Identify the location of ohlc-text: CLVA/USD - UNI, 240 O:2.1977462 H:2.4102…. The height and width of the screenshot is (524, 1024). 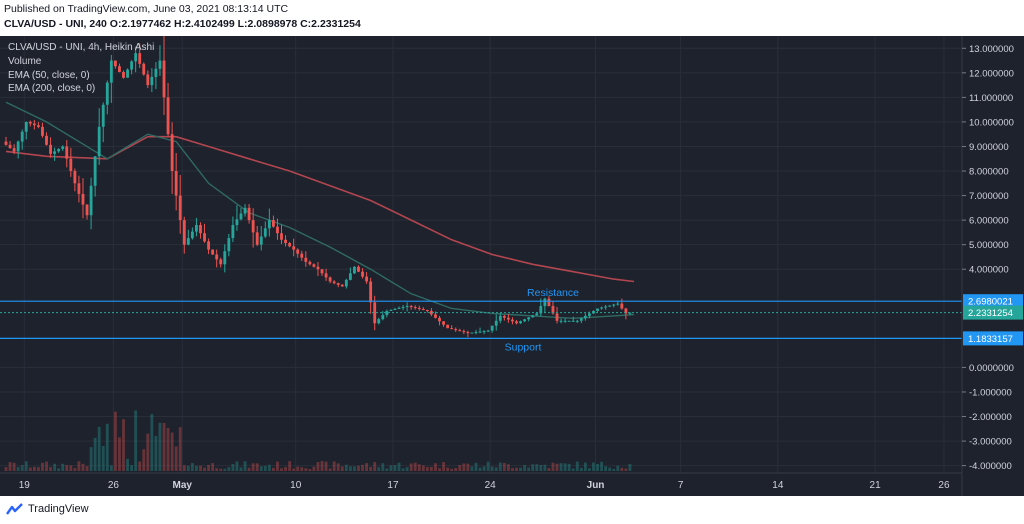
(182, 24).